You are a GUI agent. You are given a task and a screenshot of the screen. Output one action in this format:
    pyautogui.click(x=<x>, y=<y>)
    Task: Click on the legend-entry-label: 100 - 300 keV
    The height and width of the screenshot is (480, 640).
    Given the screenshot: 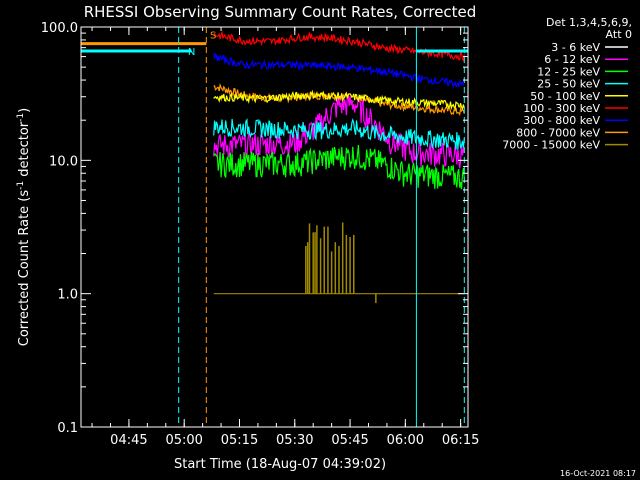 What is the action you would take?
    pyautogui.click(x=561, y=108)
    